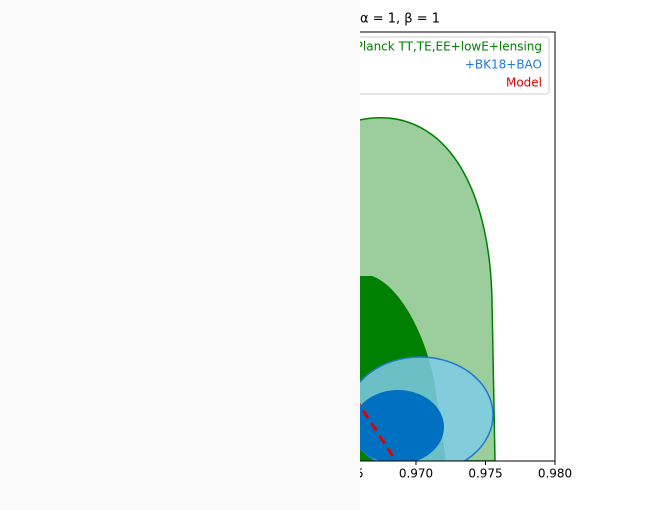 The image size is (660, 510). I want to click on chart-title: α = 1, β = 1, so click(400, 19).